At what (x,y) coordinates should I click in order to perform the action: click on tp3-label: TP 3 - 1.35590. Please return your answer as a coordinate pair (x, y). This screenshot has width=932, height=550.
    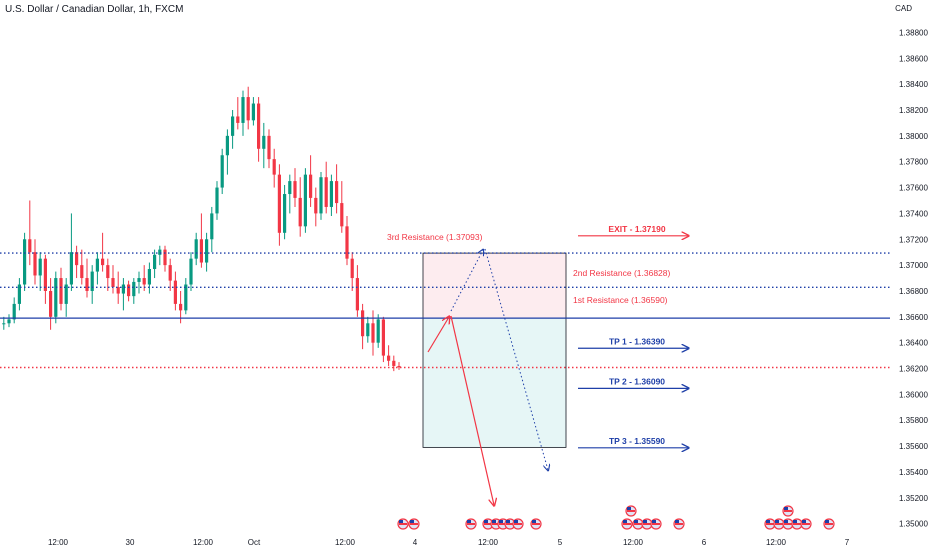
    Looking at the image, I should click on (637, 441).